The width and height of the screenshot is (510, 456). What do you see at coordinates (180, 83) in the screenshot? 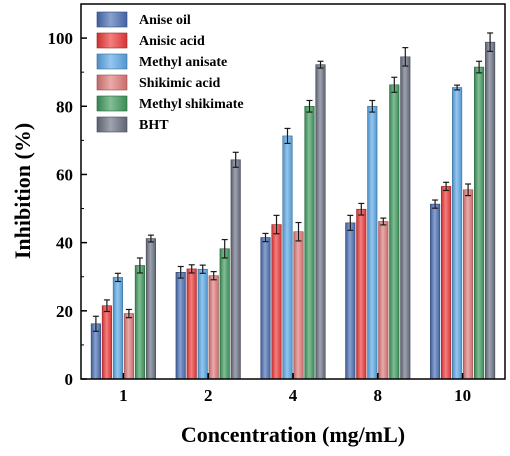
I see `legend-label: Shikimic acid` at bounding box center [180, 83].